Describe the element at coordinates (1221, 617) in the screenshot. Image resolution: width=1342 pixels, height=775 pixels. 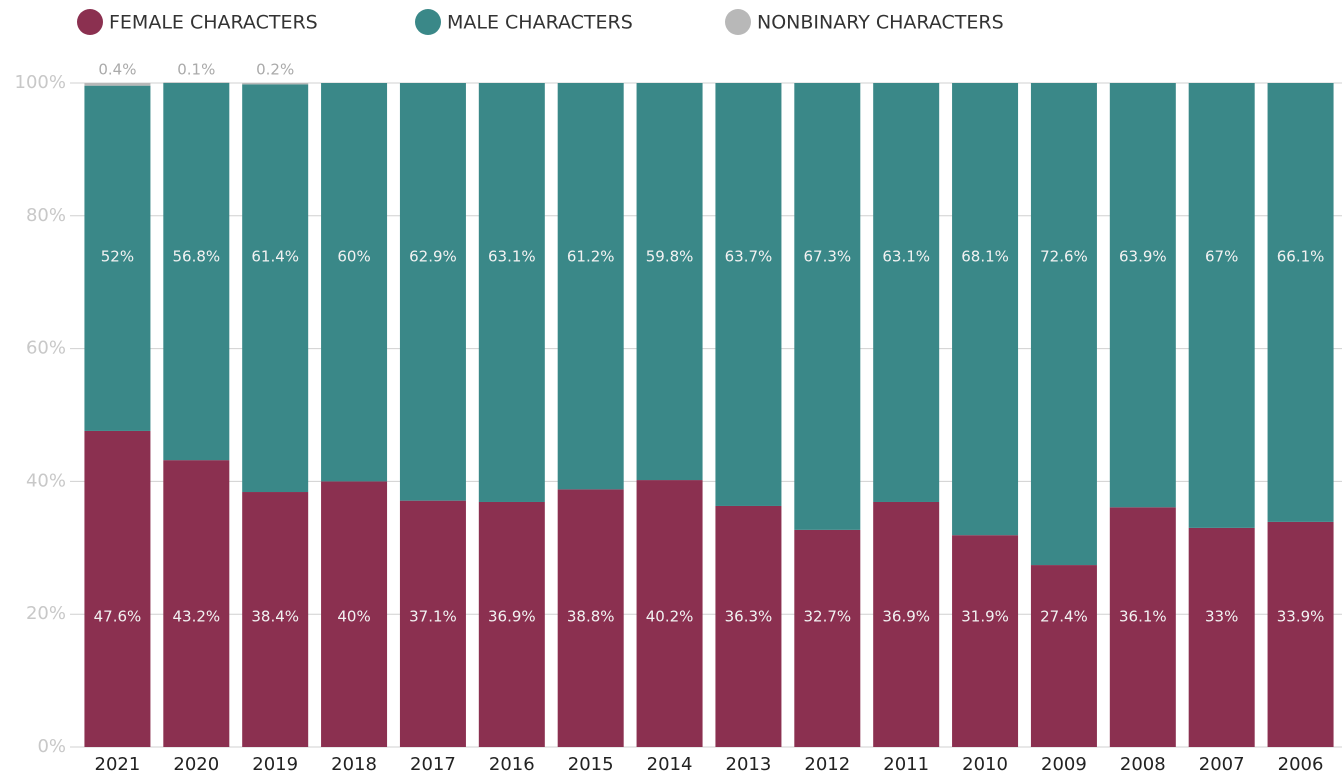
I see `data-label: 33%` at that location.